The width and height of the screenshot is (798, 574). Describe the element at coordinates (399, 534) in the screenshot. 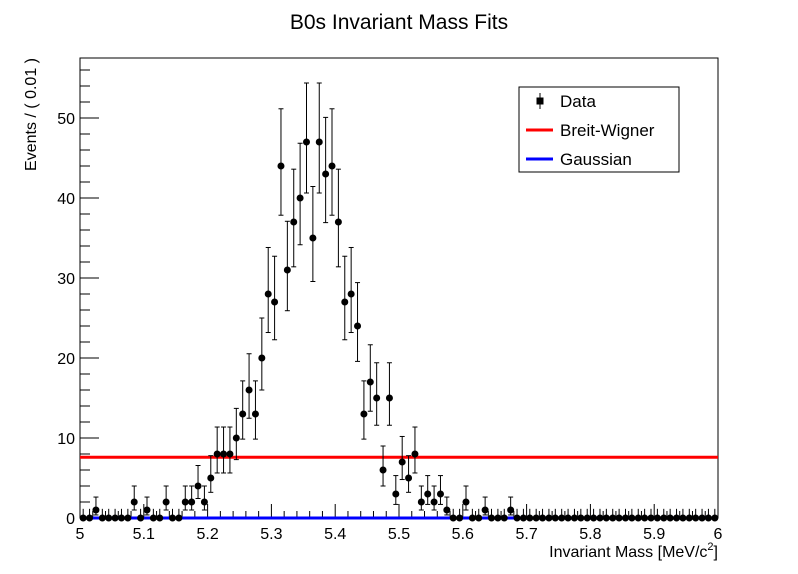

I see `x-tick-label: 5.5` at that location.